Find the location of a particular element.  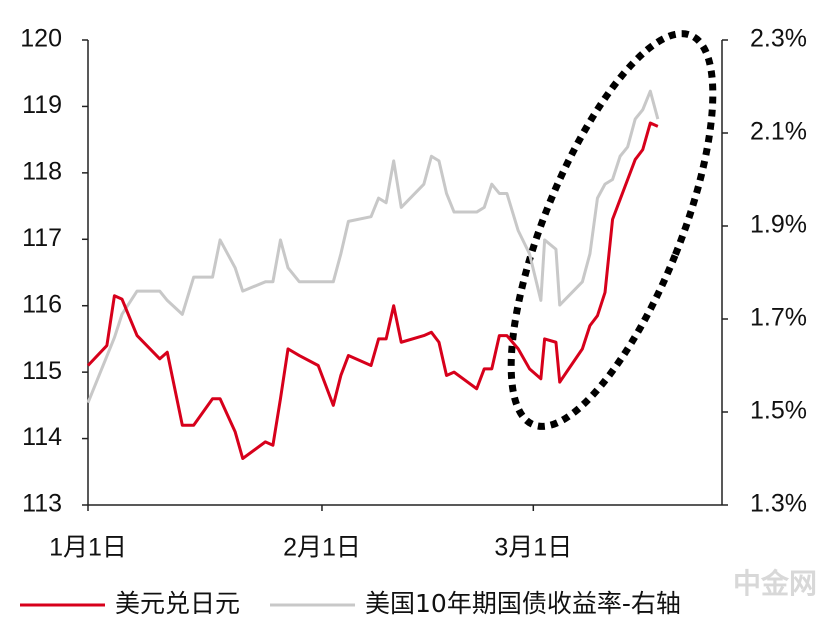

x-tick-label: 3月1日 is located at coordinates (533, 548).